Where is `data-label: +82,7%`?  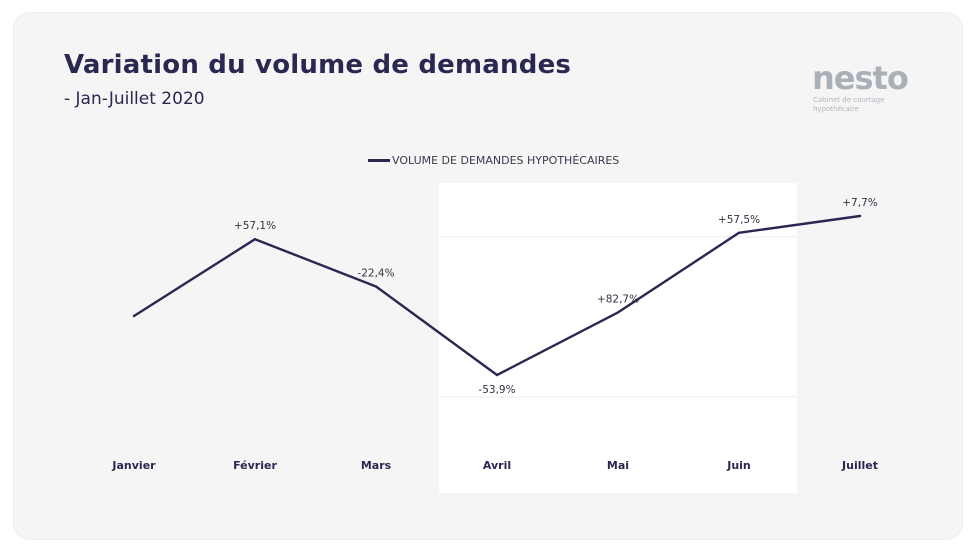 data-label: +82,7% is located at coordinates (618, 299).